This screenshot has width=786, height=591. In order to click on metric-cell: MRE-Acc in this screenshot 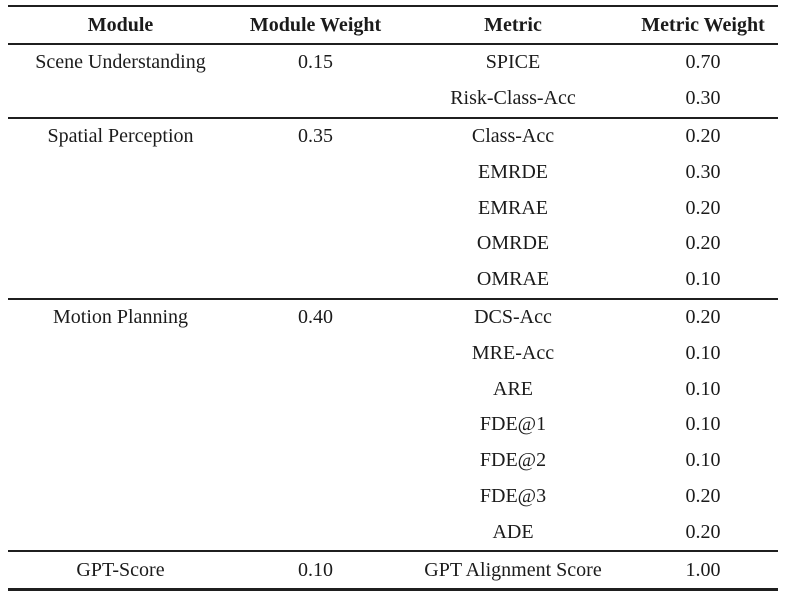, I will do `click(513, 352)`.